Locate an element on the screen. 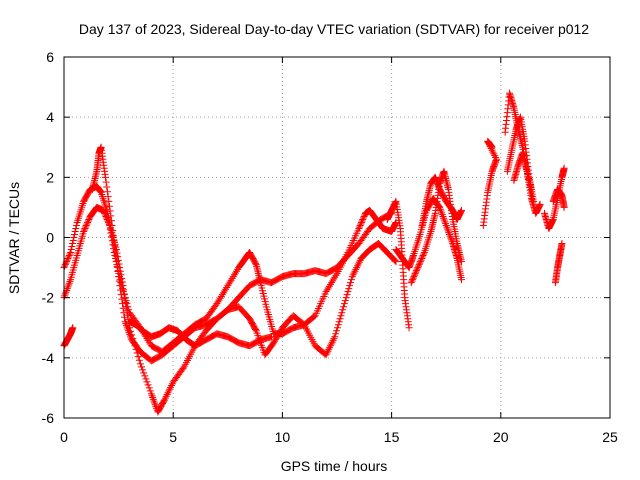 The width and height of the screenshot is (640, 480). y-tick-label: -2 is located at coordinates (48, 298).